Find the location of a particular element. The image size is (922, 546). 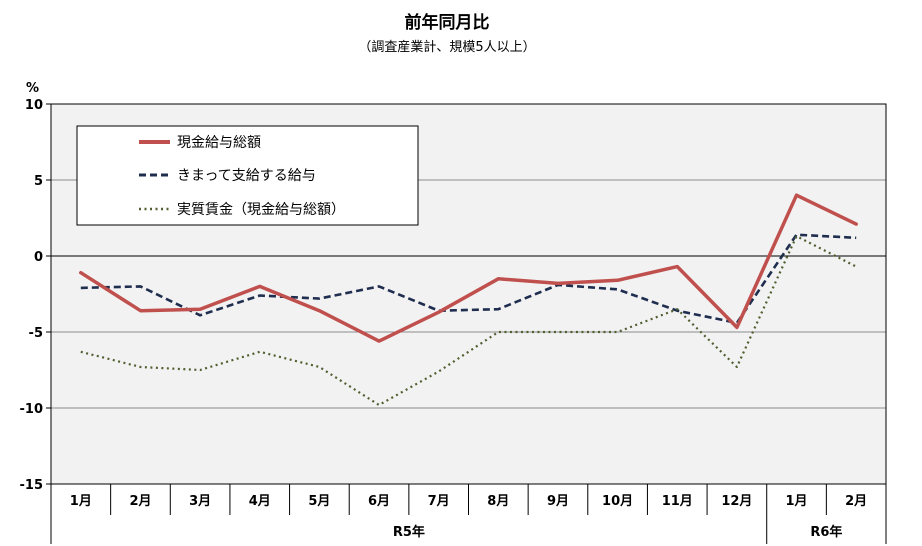

y-tick-label: -15 is located at coordinates (32, 485).